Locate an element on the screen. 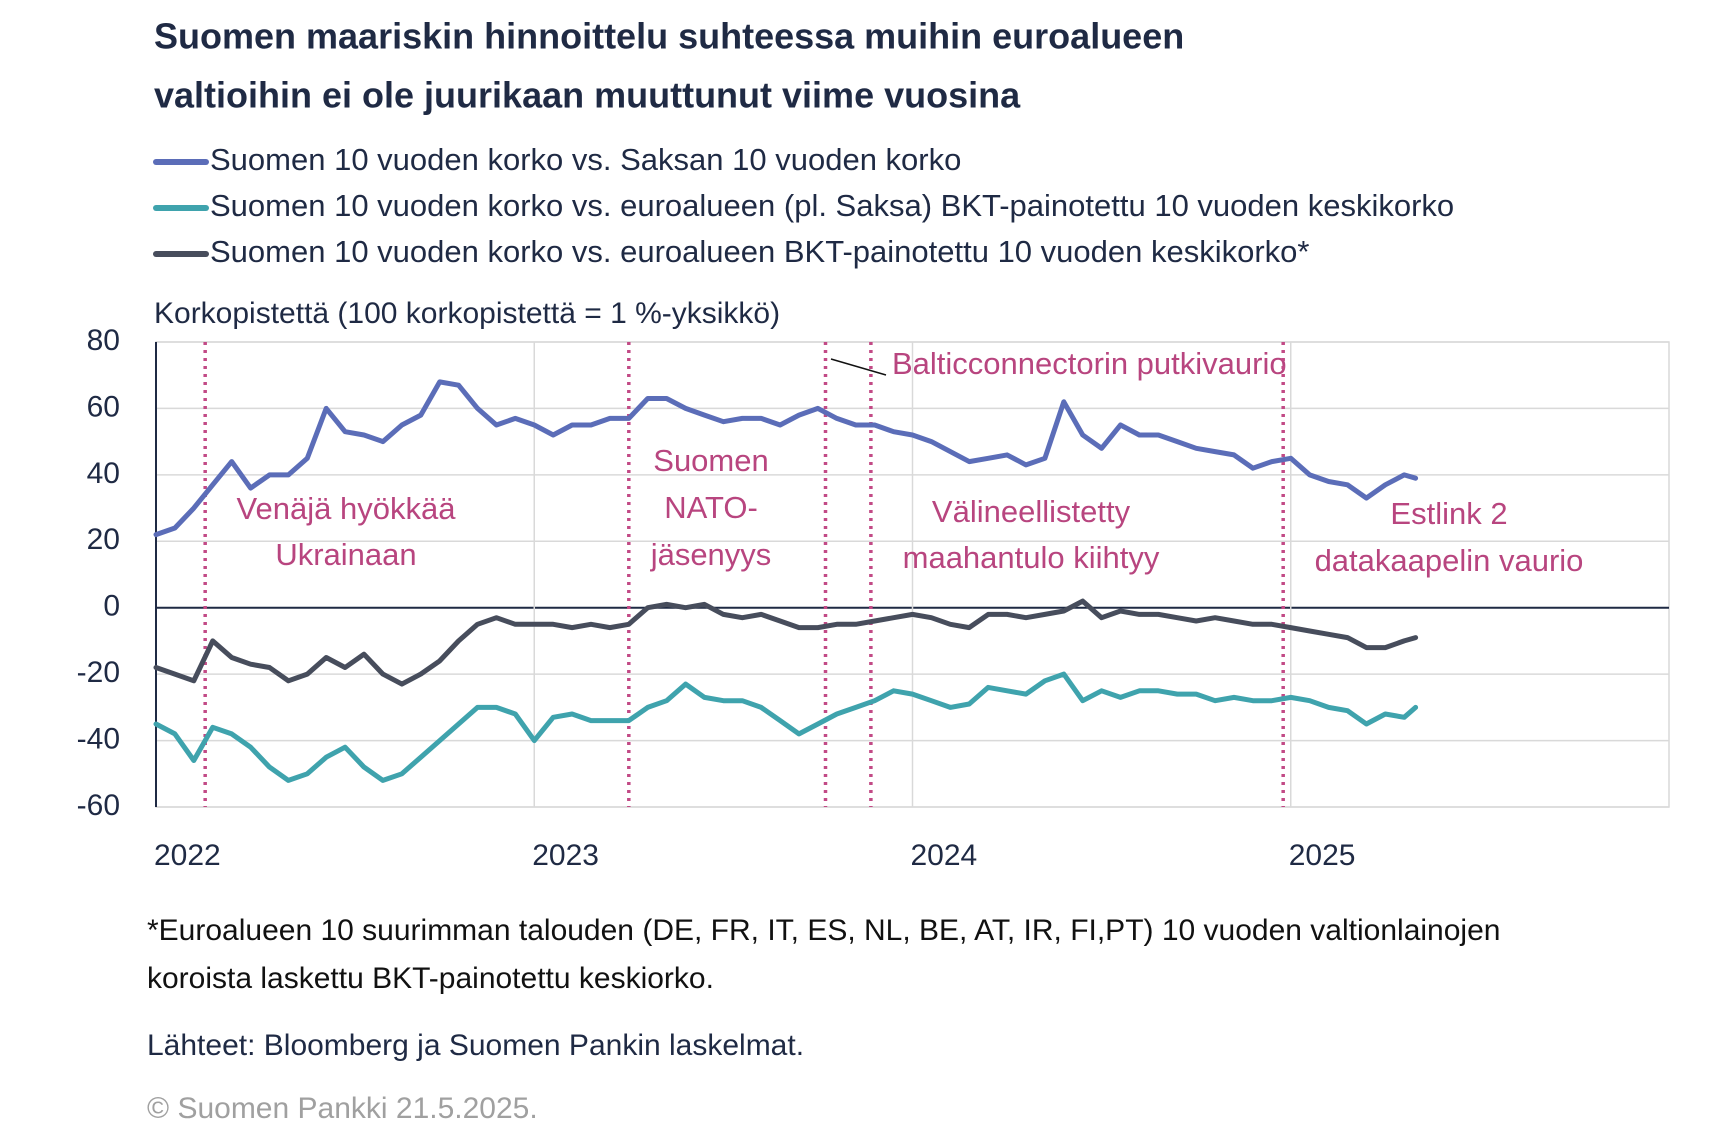 This screenshot has height=1128, width=1728. y-tick-label: -40 is located at coordinates (98, 738).